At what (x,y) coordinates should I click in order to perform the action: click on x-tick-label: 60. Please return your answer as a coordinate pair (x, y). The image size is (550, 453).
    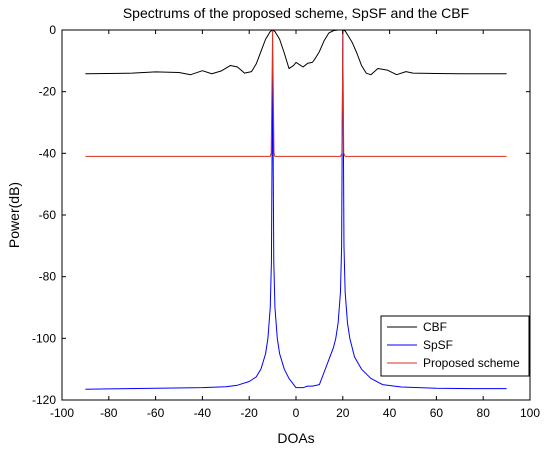
    Looking at the image, I should click on (437, 413).